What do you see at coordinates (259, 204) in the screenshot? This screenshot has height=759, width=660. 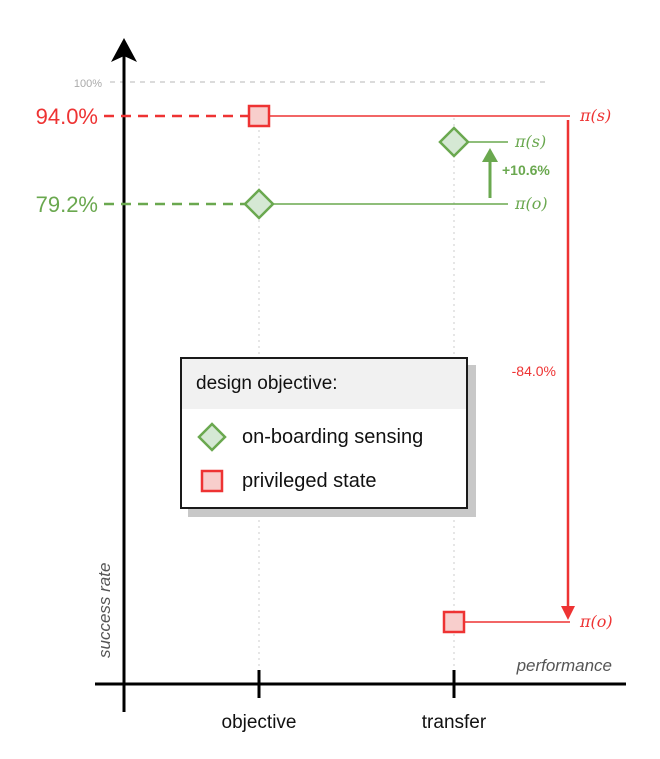 I see `green-objective-marker` at bounding box center [259, 204].